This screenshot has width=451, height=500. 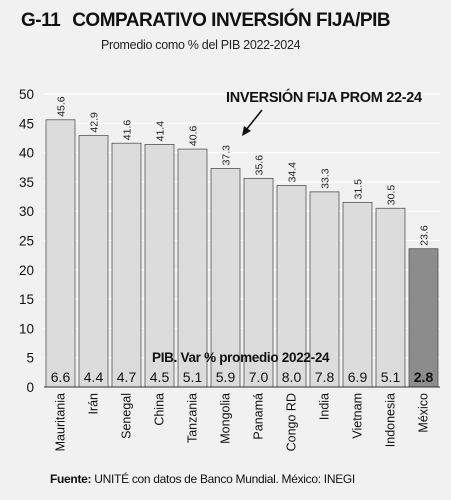 What do you see at coordinates (61, 422) in the screenshot?
I see `x-tick-label: Mauritania` at bounding box center [61, 422].